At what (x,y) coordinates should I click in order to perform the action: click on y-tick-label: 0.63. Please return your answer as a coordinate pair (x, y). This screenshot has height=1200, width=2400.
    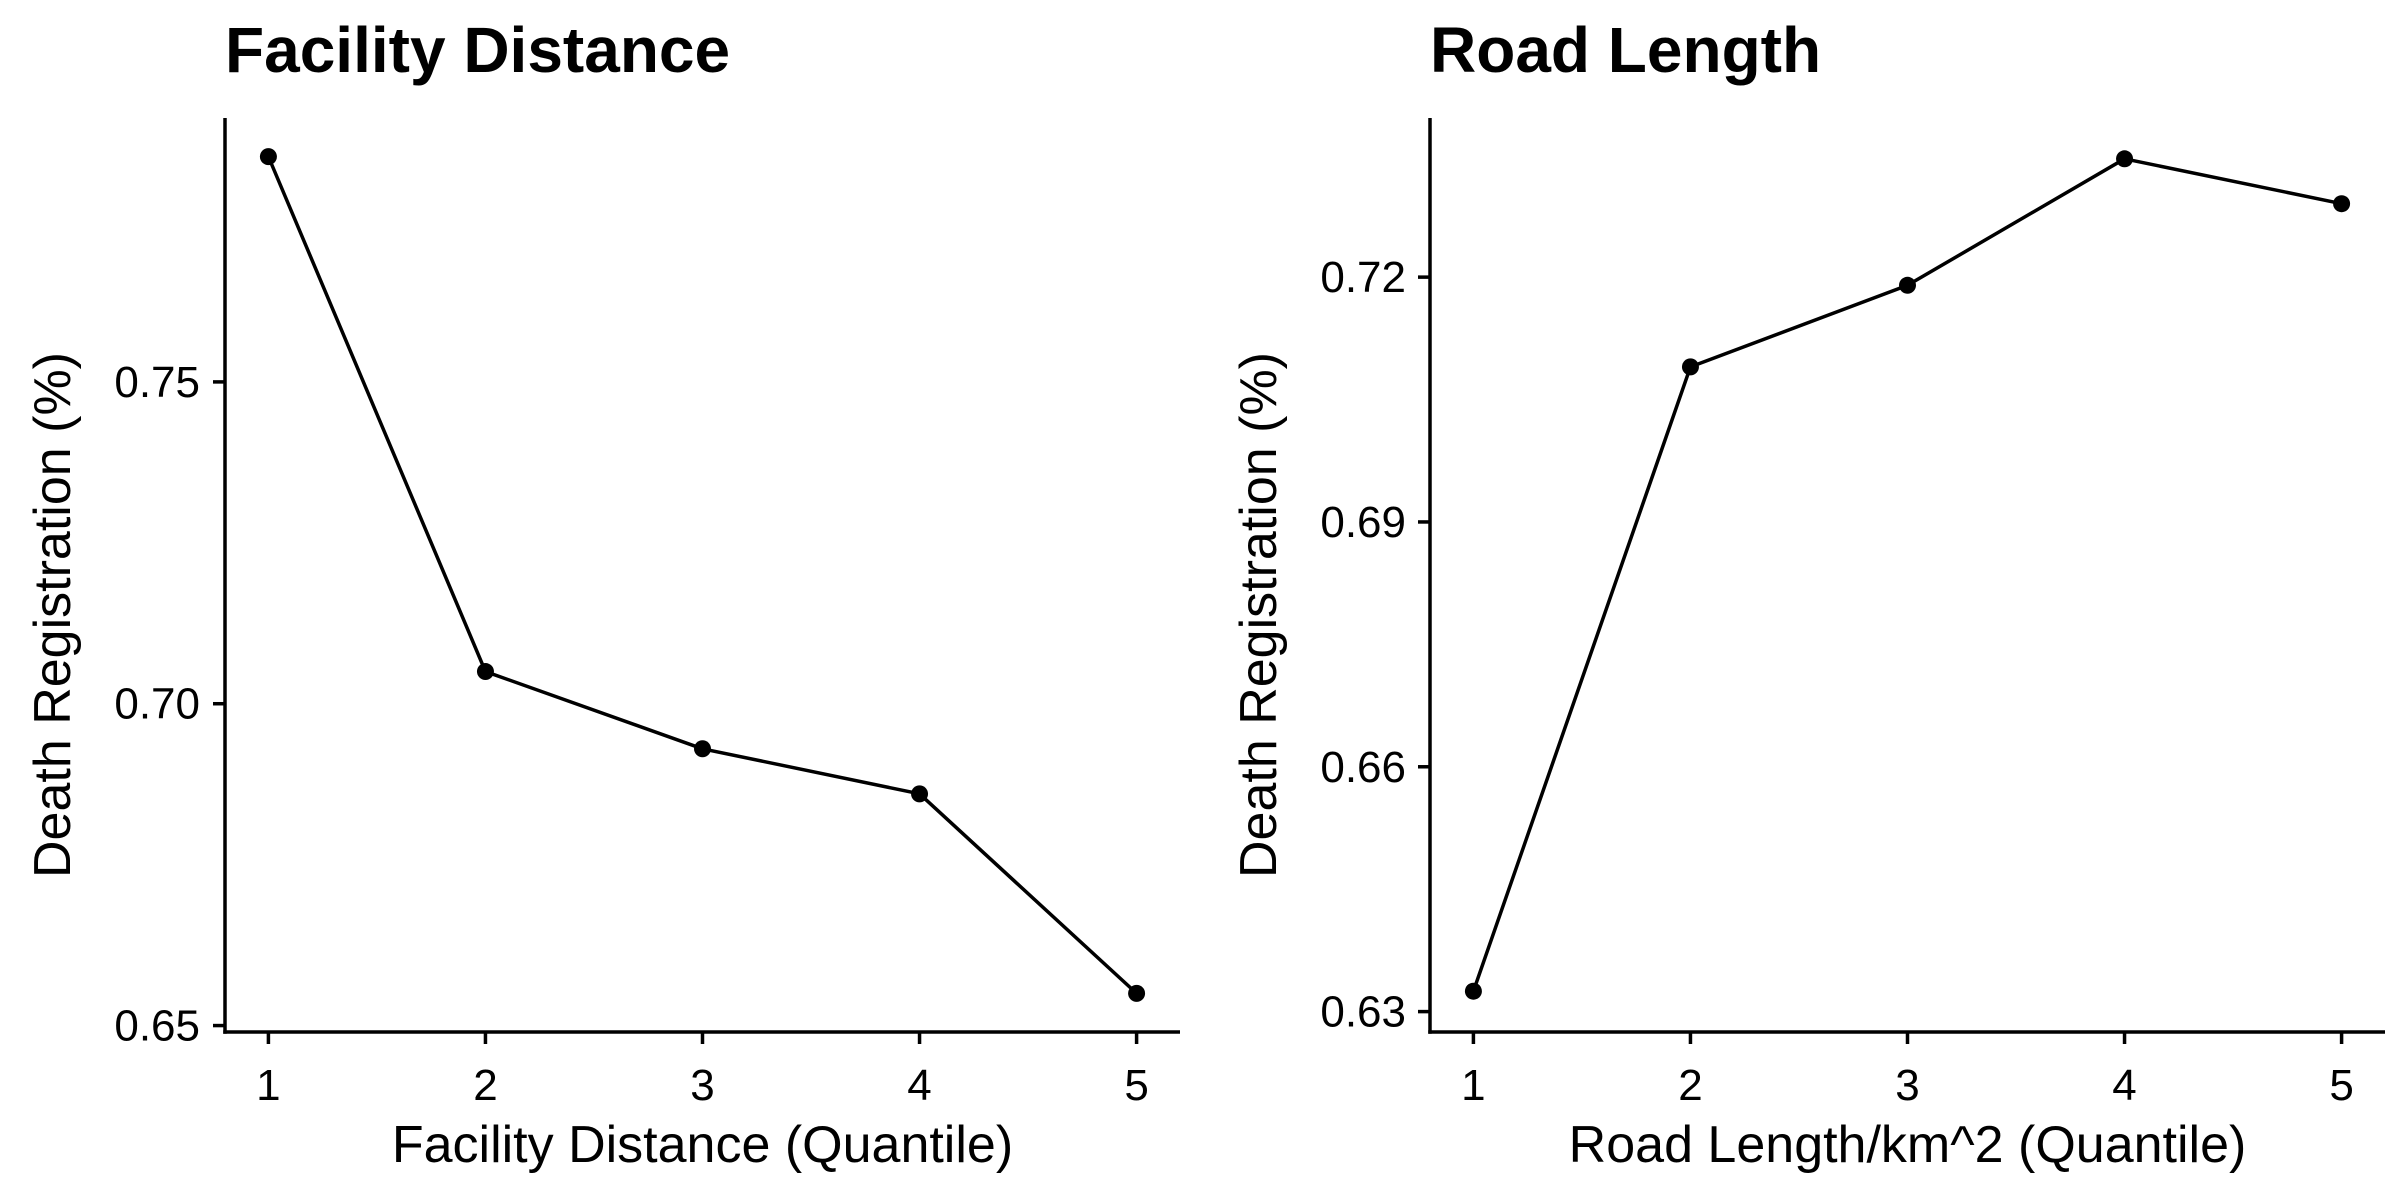
    Looking at the image, I should click on (1363, 1012).